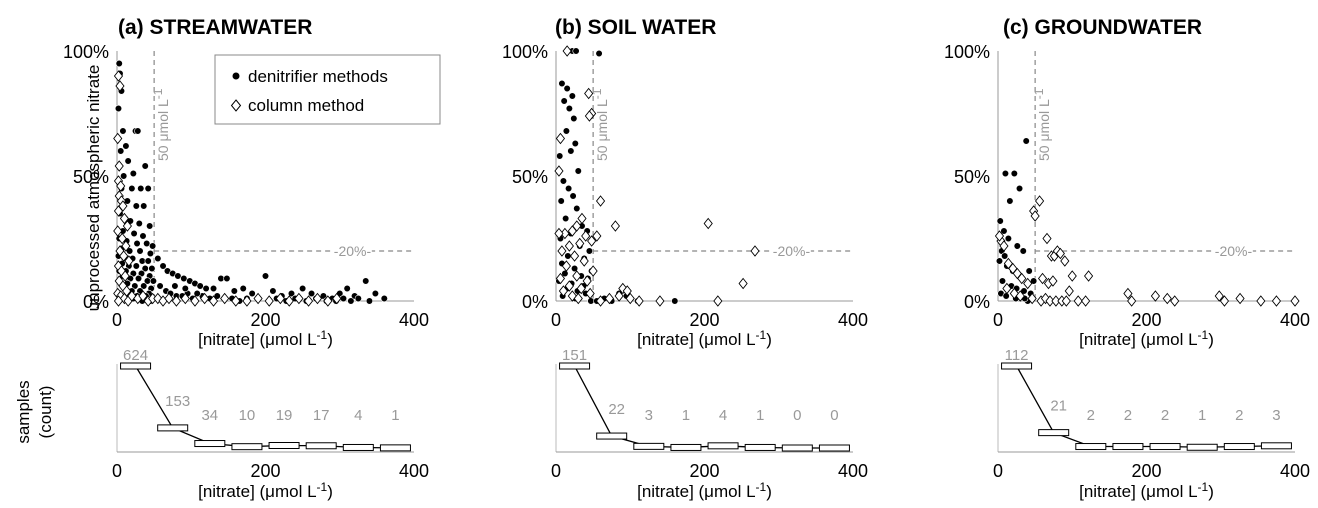 The height and width of the screenshot is (508, 1318). What do you see at coordinates (686, 415) in the screenshot?
I see `count-value-label: 1` at bounding box center [686, 415].